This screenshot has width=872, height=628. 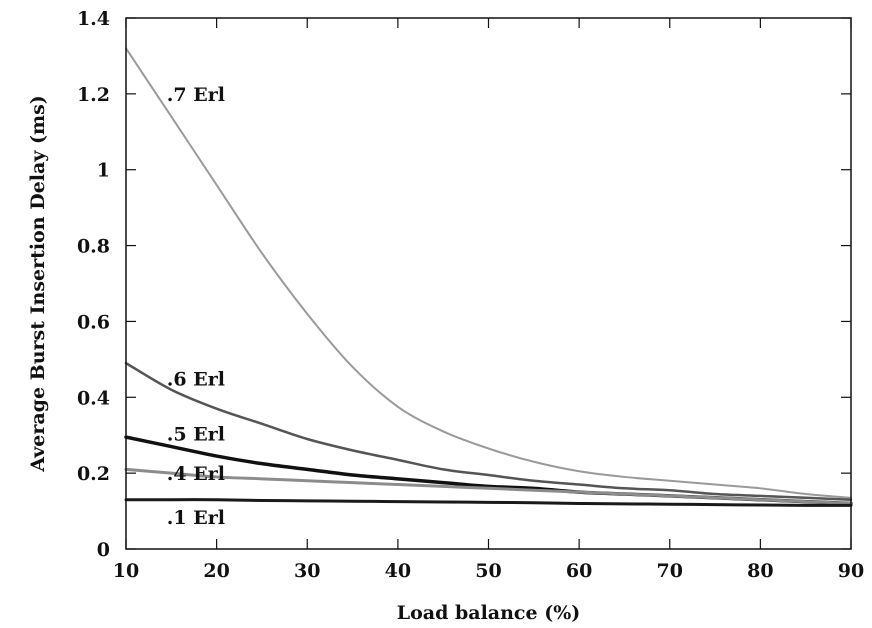 I want to click on y-tick-label: 1.4, so click(x=93, y=19).